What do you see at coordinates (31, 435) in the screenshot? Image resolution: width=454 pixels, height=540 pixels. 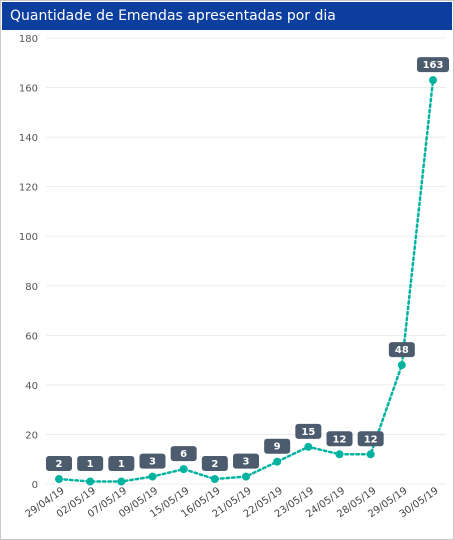 I see `y-tick-label: 20` at bounding box center [31, 435].